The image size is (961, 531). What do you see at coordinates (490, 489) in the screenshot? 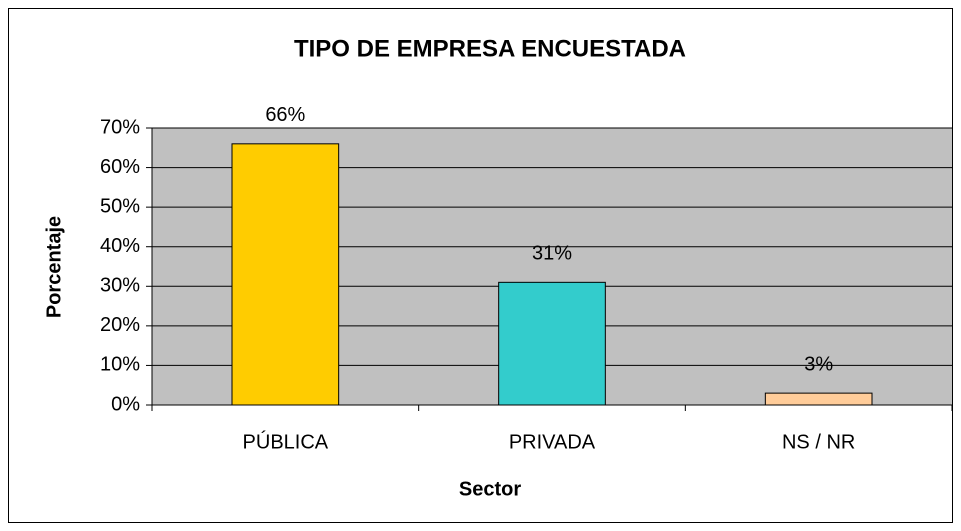
I see `x-axis-label: Sector` at bounding box center [490, 489].